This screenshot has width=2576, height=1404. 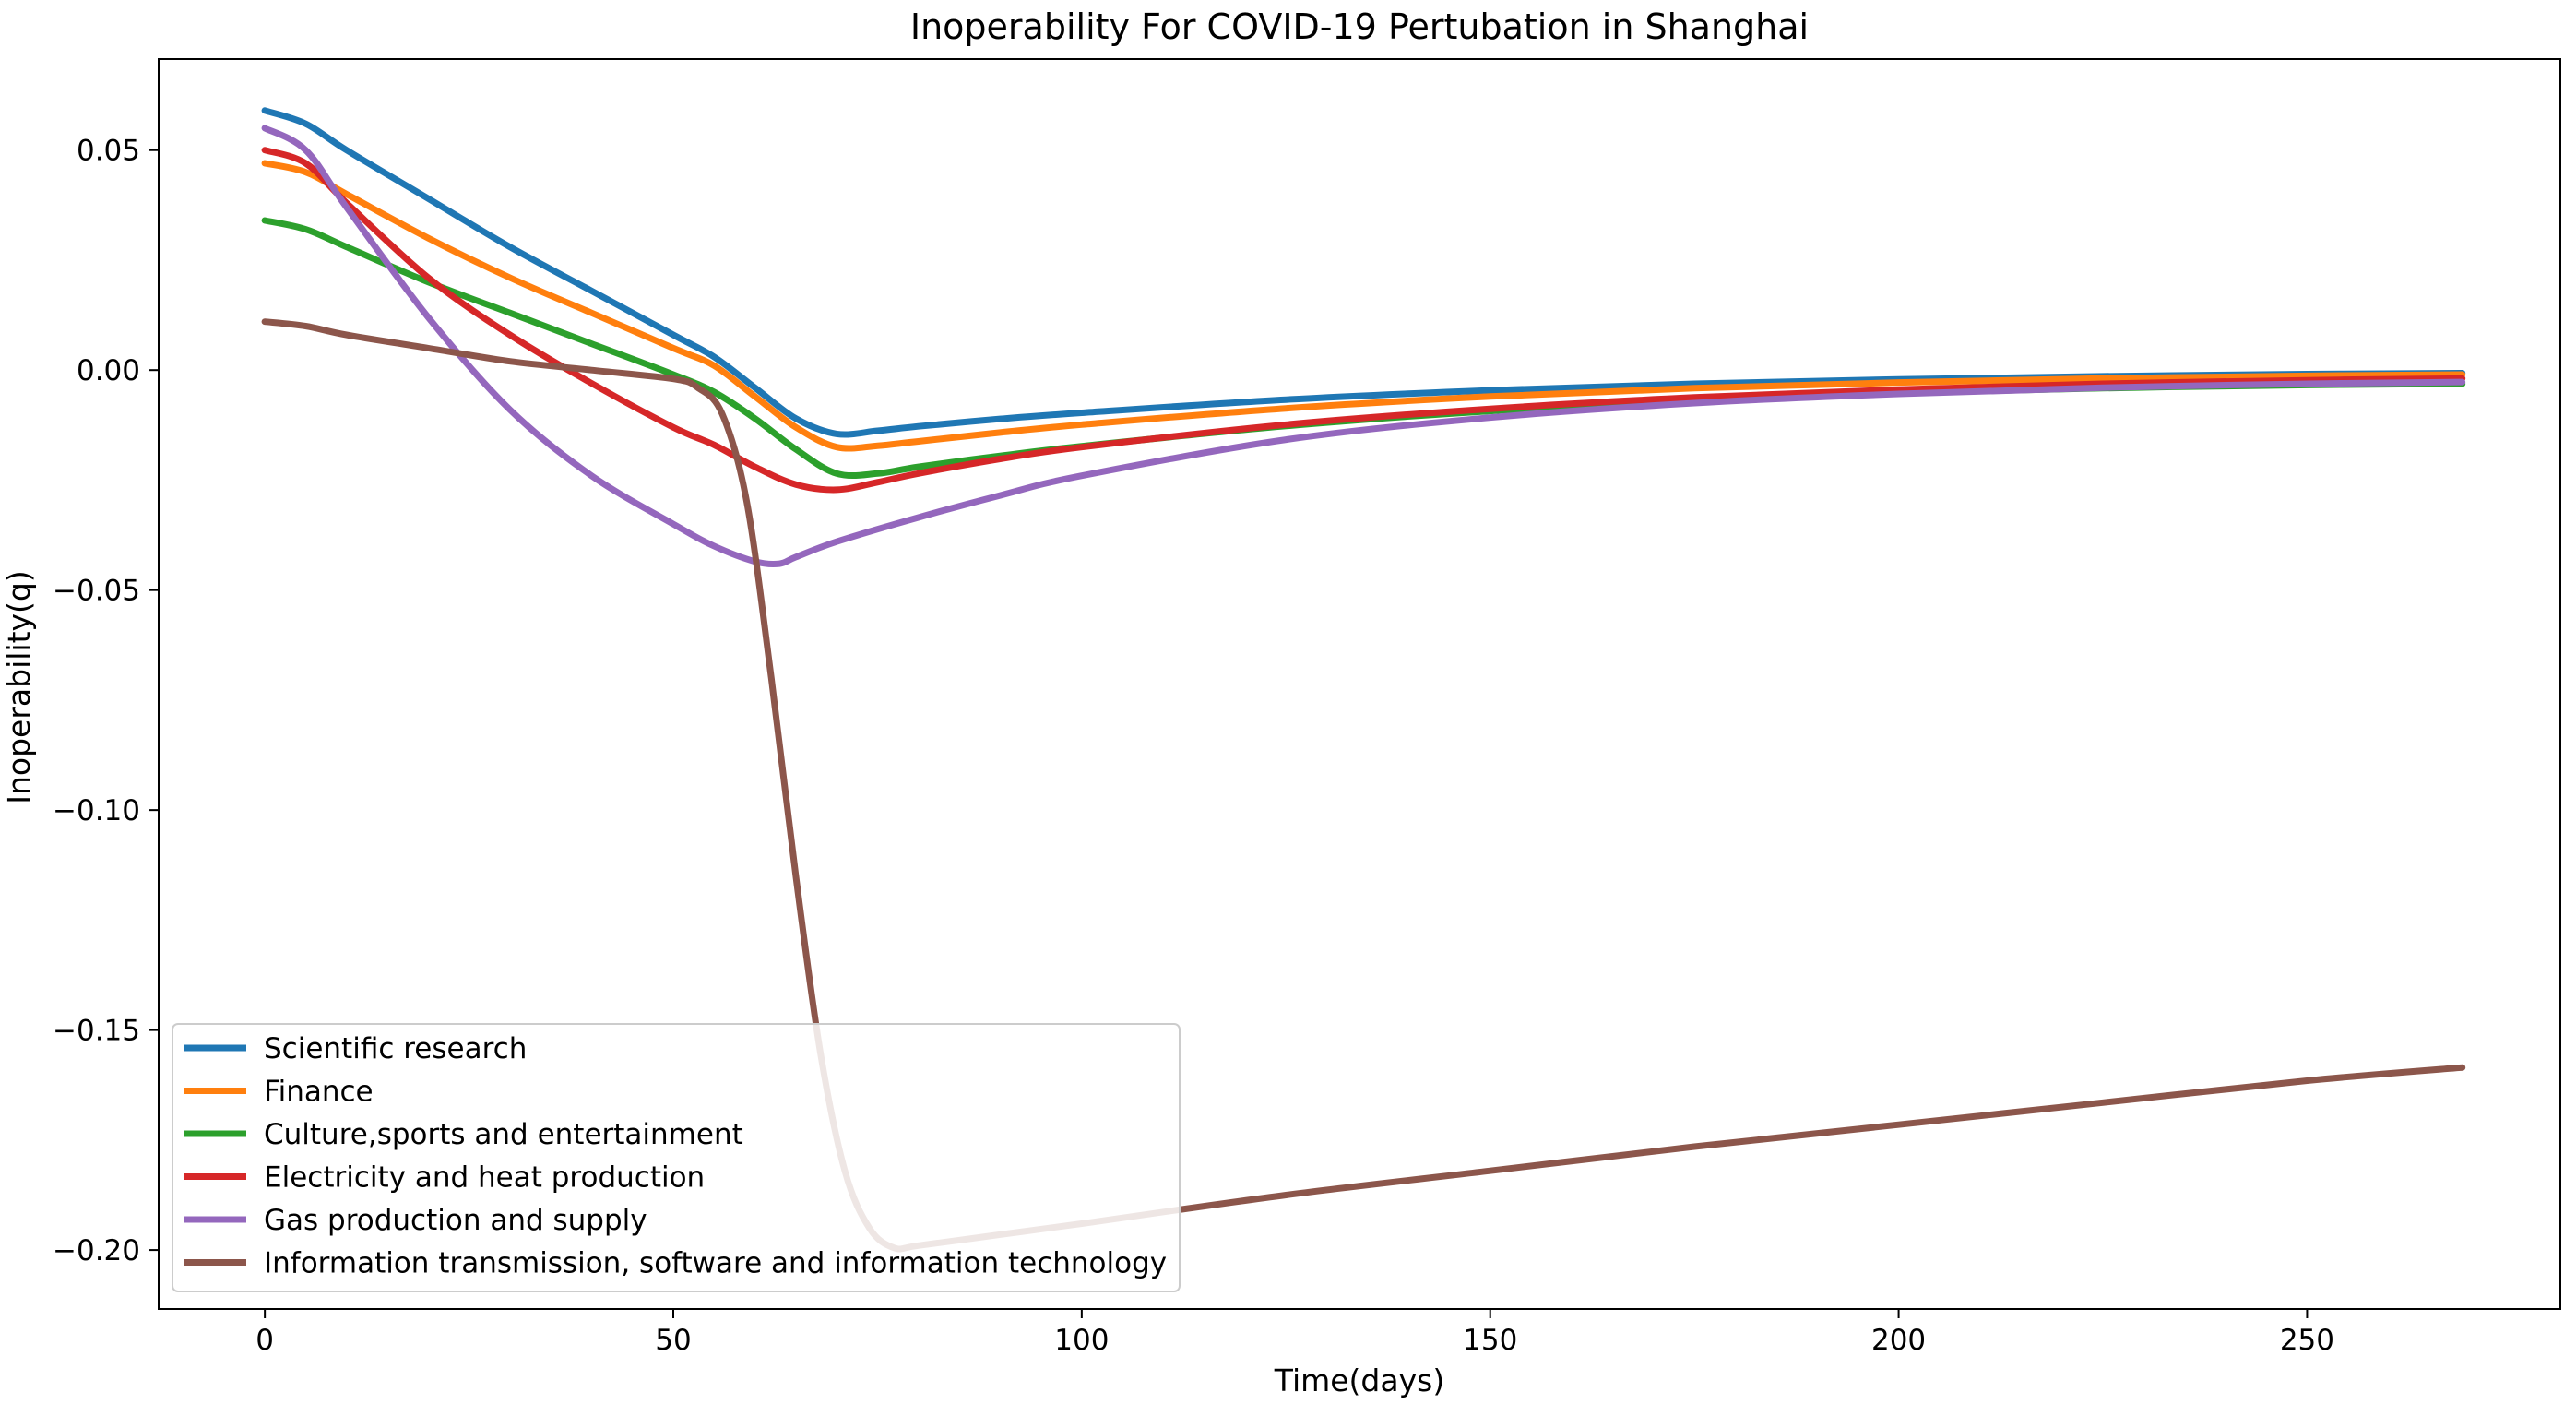 I want to click on y-tick-label: −0.10, so click(x=96, y=810).